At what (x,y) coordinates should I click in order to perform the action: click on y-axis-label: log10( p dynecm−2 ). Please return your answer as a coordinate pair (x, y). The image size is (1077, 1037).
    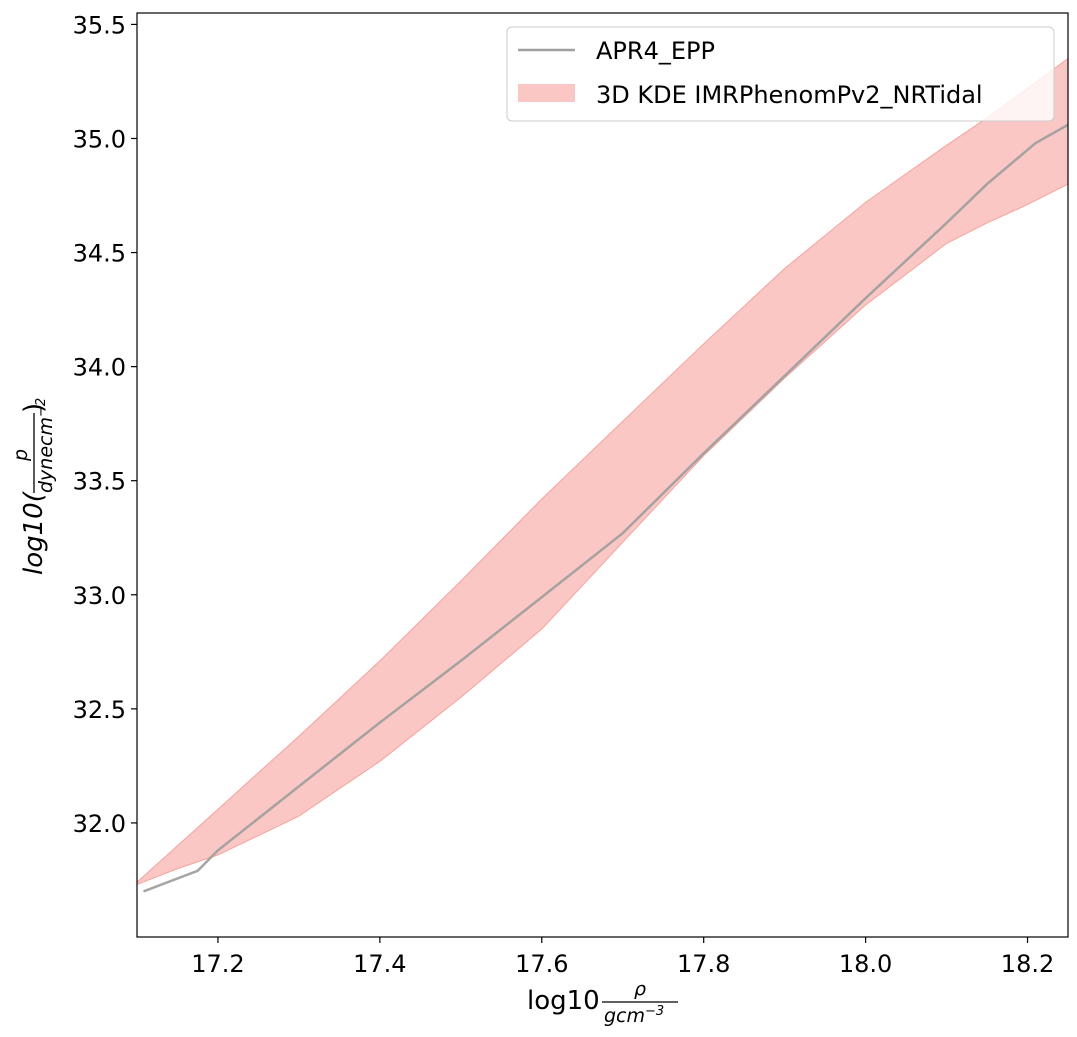
    Looking at the image, I should click on (33, 486).